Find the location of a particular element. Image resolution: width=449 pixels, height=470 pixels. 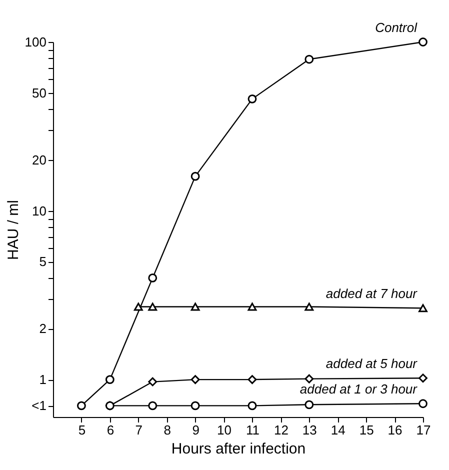

x-tick-label: 12 is located at coordinates (281, 430).